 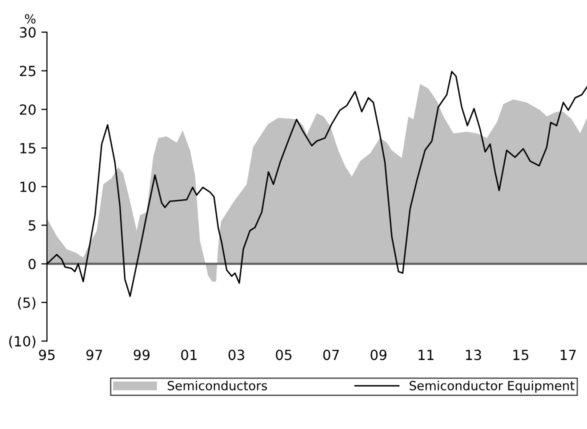 What do you see at coordinates (32, 225) in the screenshot?
I see `y-tick-label: 5` at bounding box center [32, 225].